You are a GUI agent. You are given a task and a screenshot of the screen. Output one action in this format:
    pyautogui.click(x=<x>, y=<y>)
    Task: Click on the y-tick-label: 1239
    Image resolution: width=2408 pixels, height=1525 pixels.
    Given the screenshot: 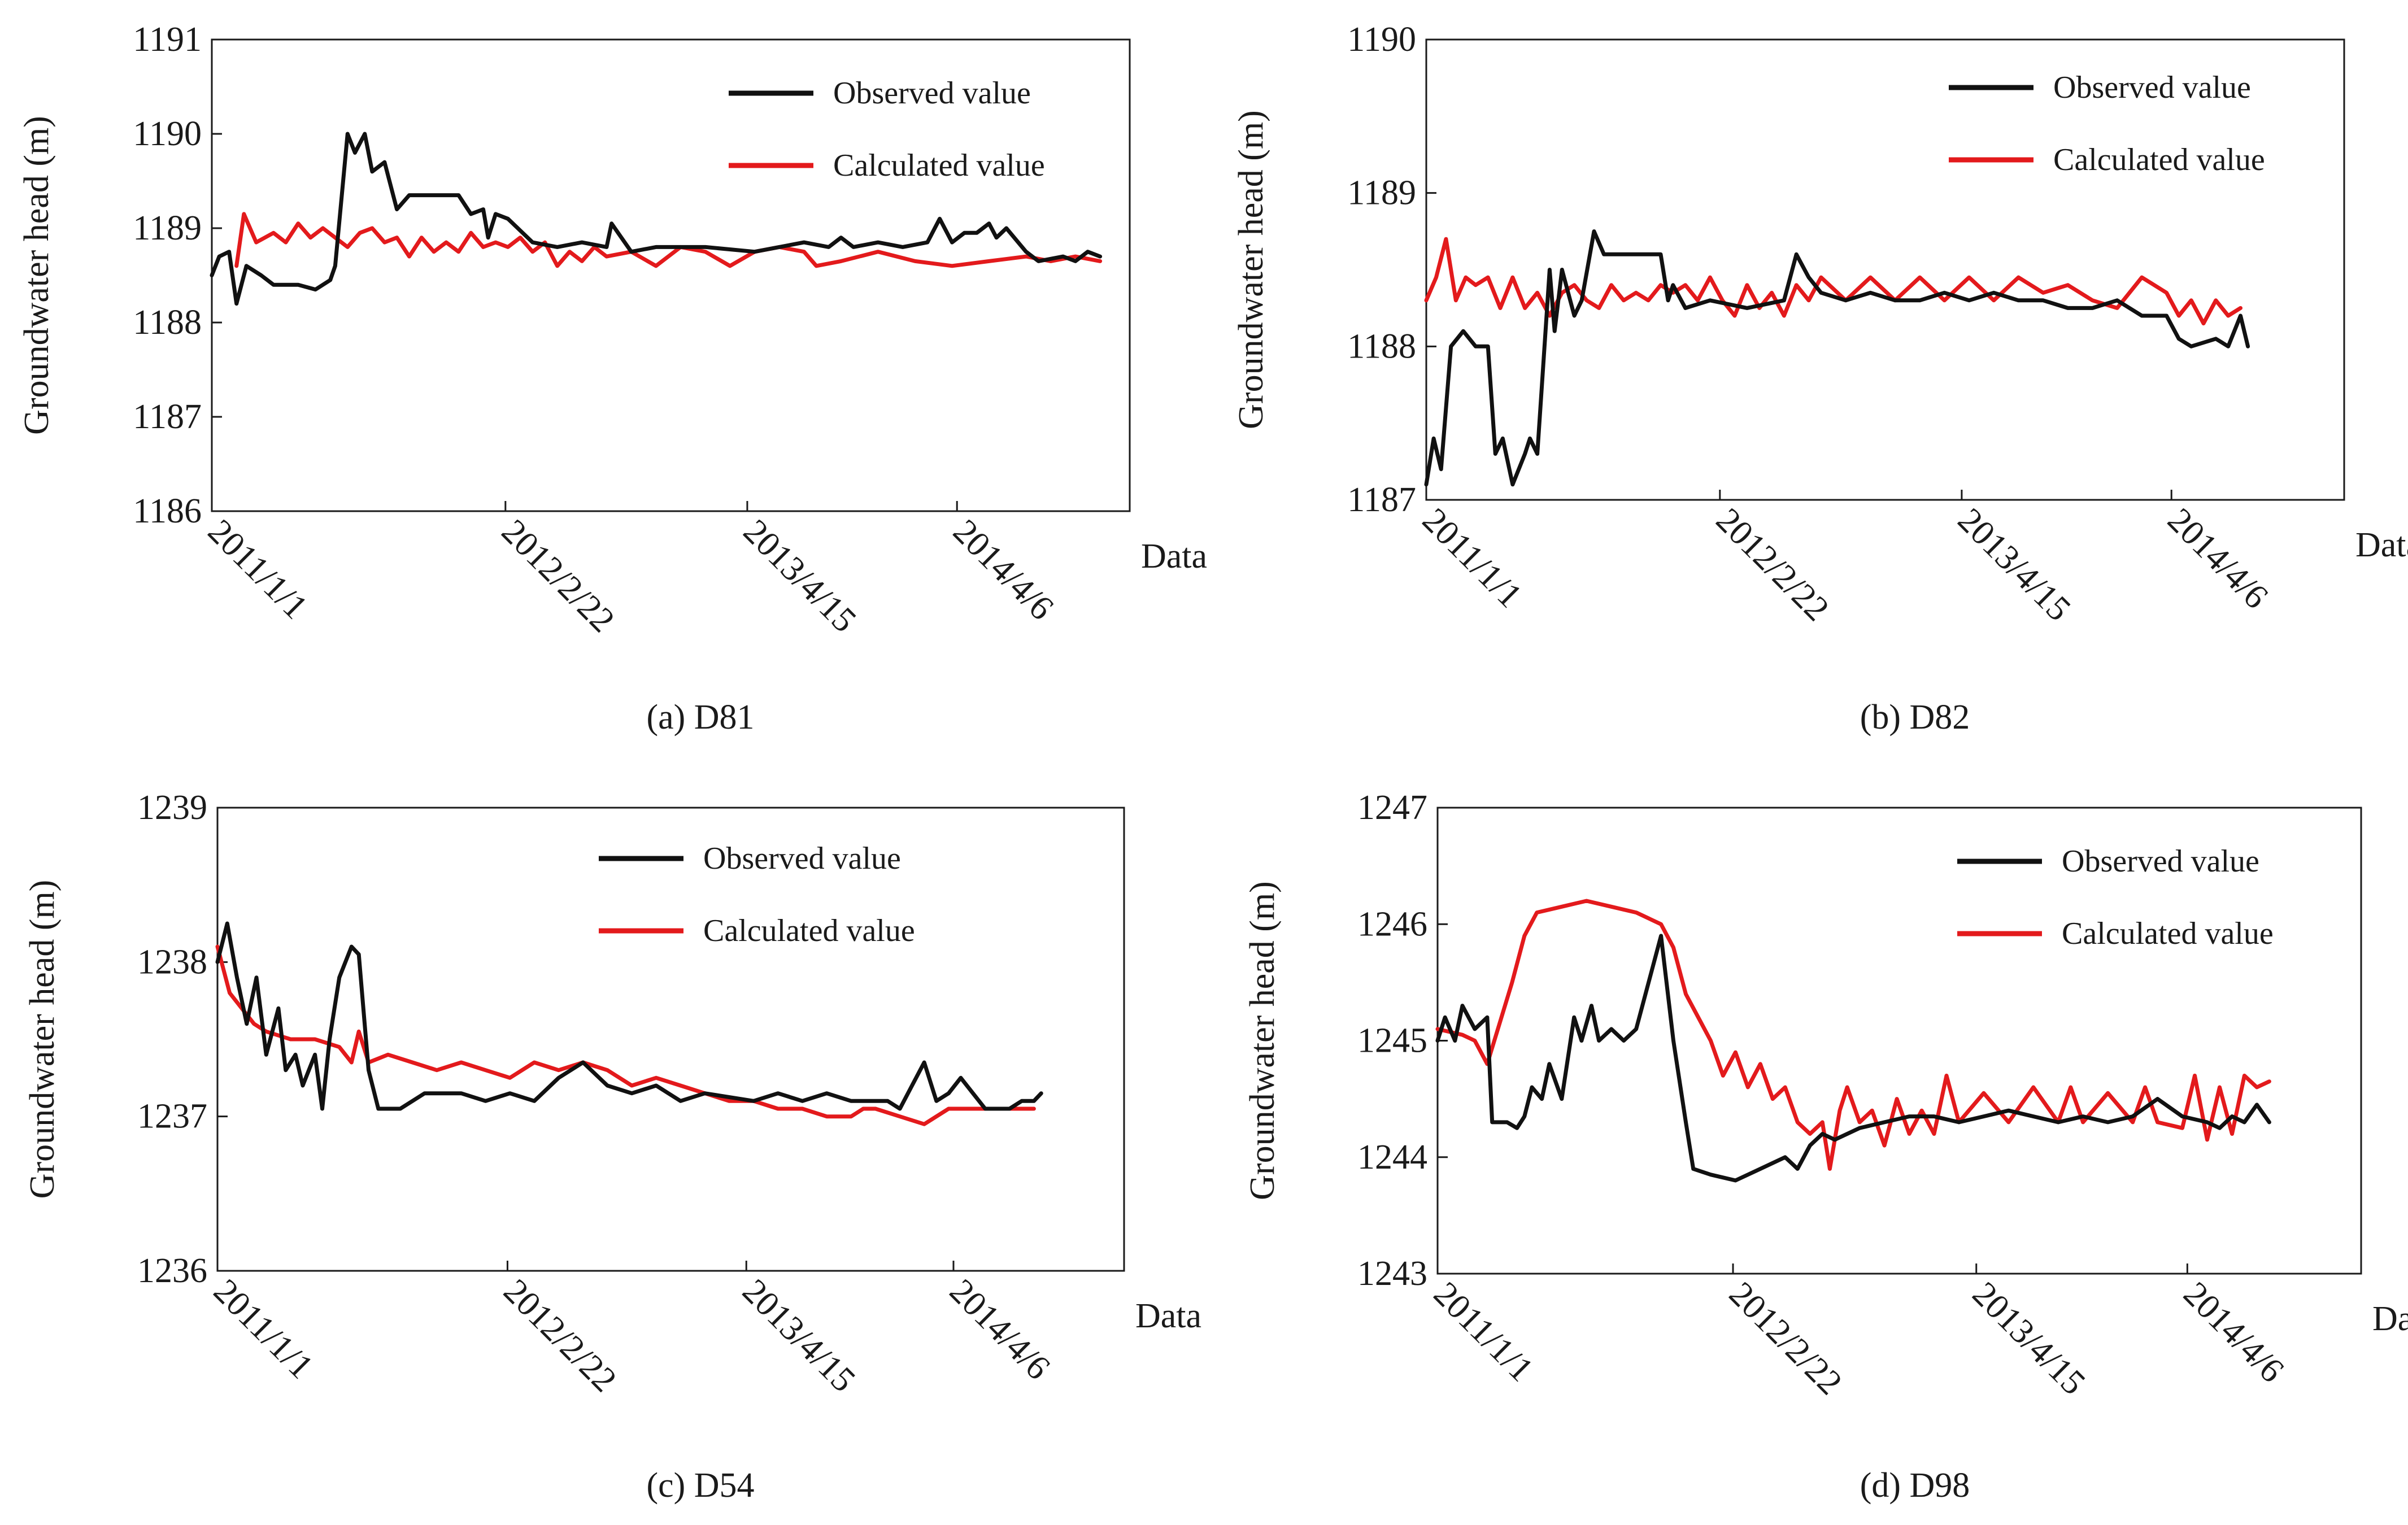 What is the action you would take?
    pyautogui.click(x=172, y=807)
    